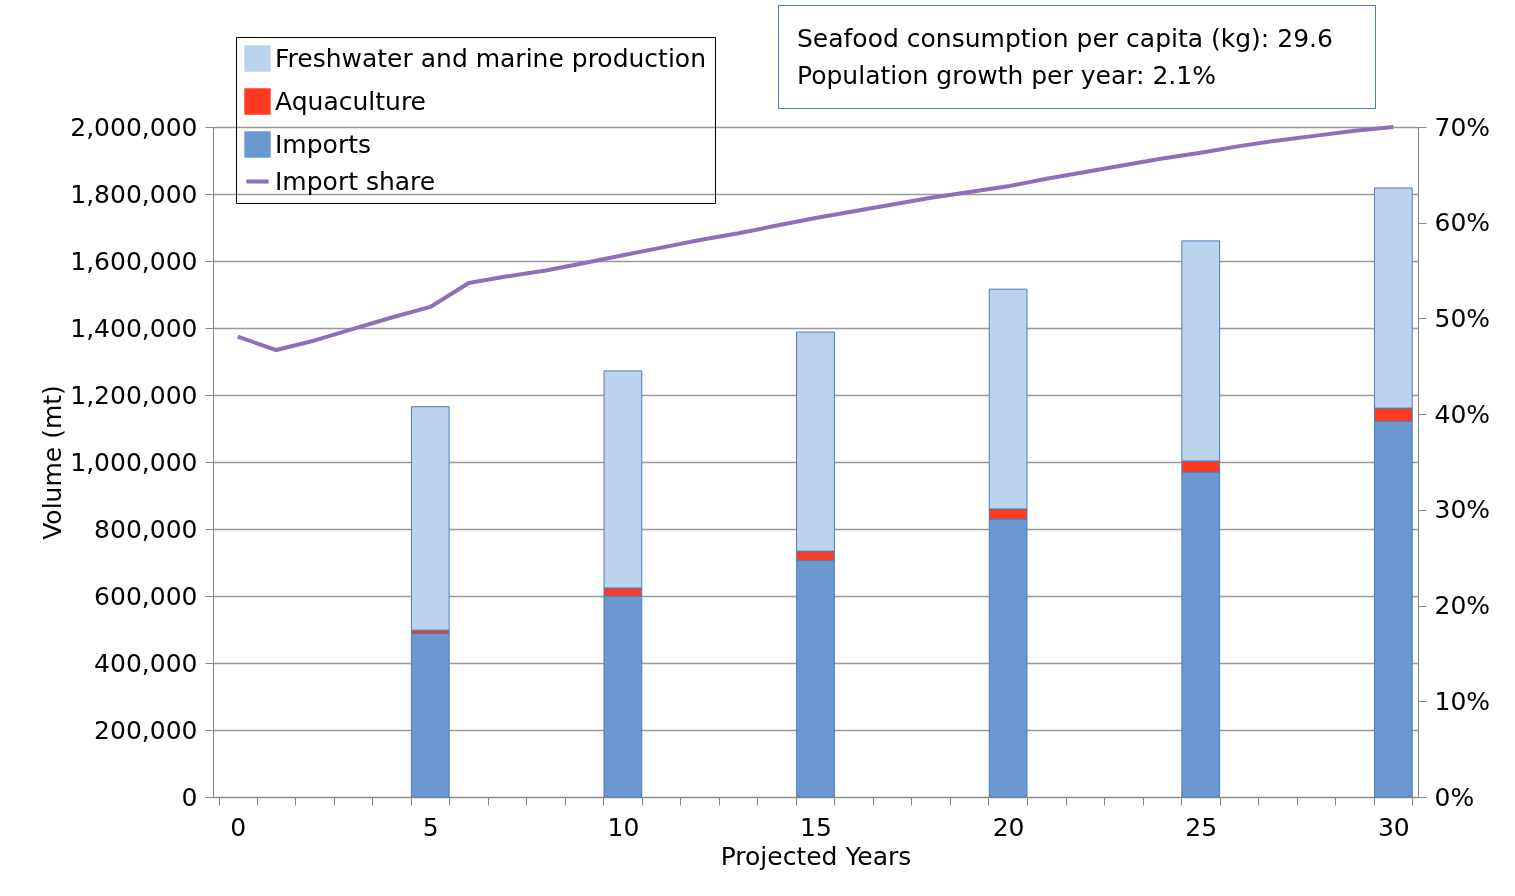  I want to click on y-axis-title: Volume (mt), so click(53, 462).